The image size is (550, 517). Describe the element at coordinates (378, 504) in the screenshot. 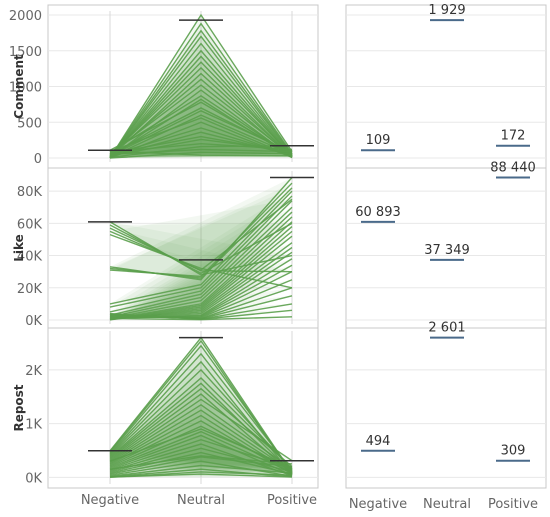

I see `x-category-label-right: Negative` at that location.